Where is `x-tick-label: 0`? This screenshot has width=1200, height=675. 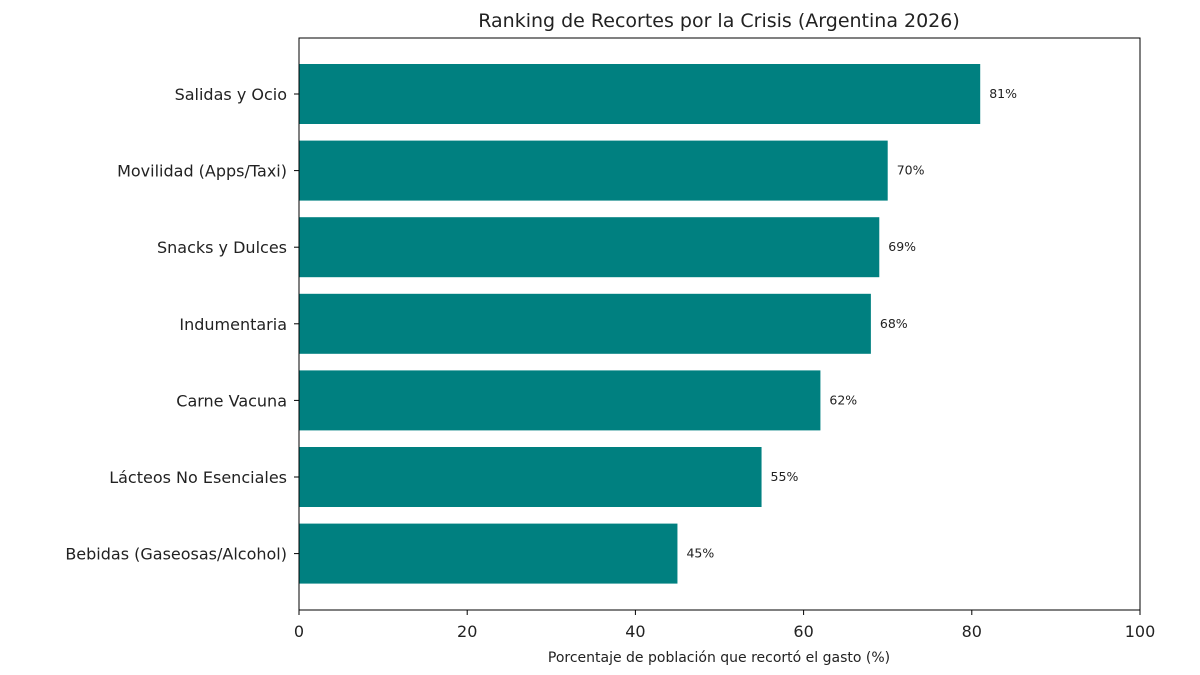
x-tick-label: 0 is located at coordinates (299, 631).